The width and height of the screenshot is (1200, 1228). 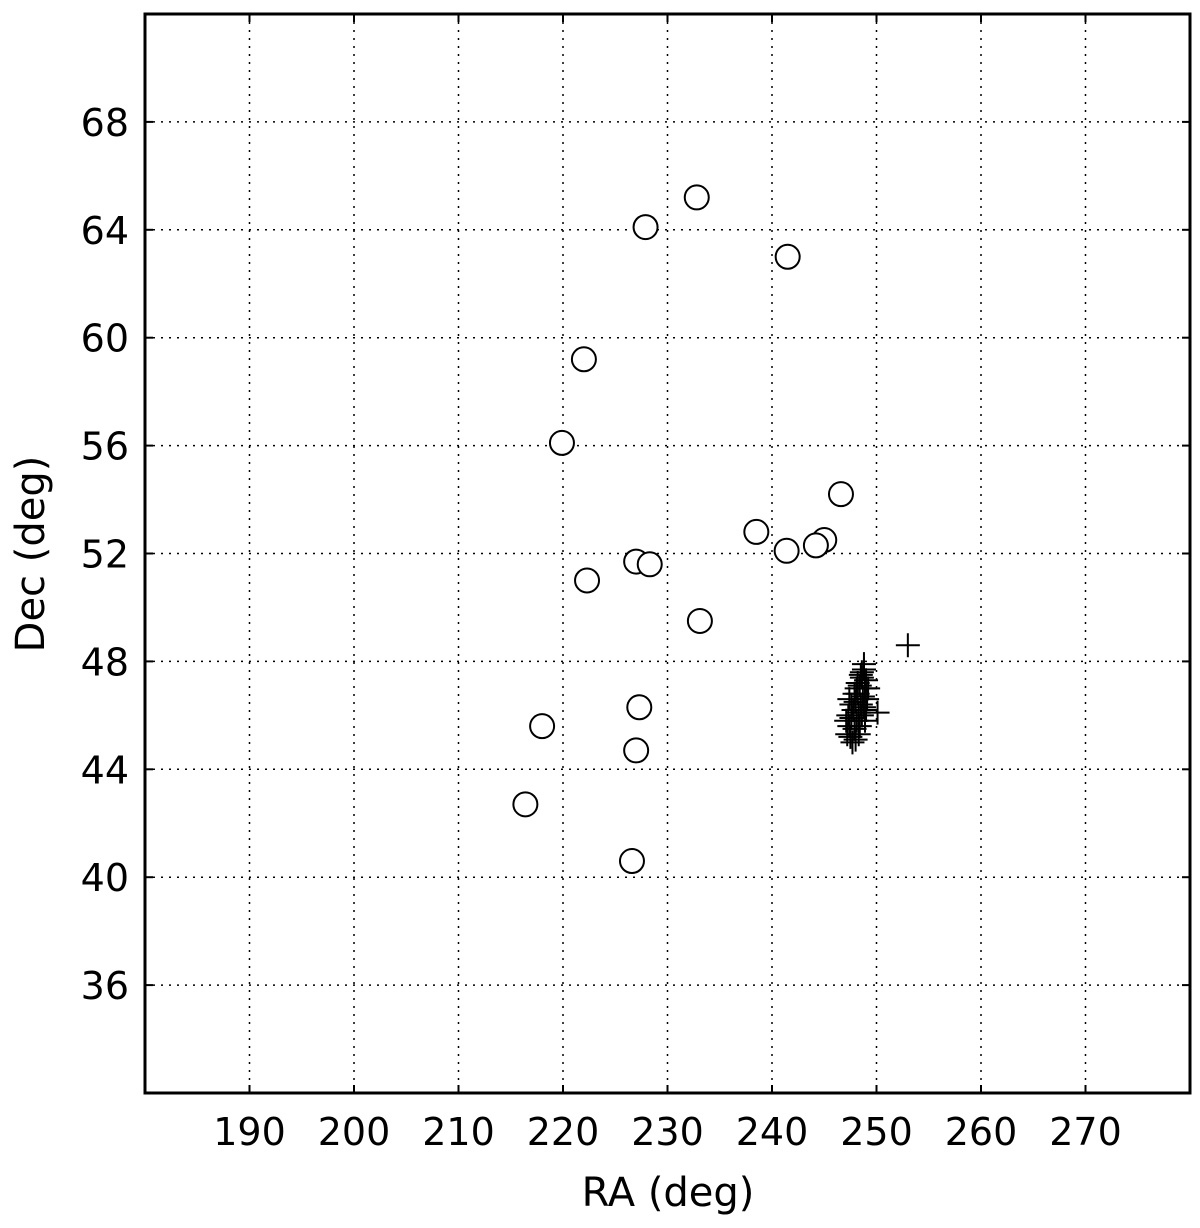 What do you see at coordinates (105, 986) in the screenshot?
I see `y-tick-label: 36` at bounding box center [105, 986].